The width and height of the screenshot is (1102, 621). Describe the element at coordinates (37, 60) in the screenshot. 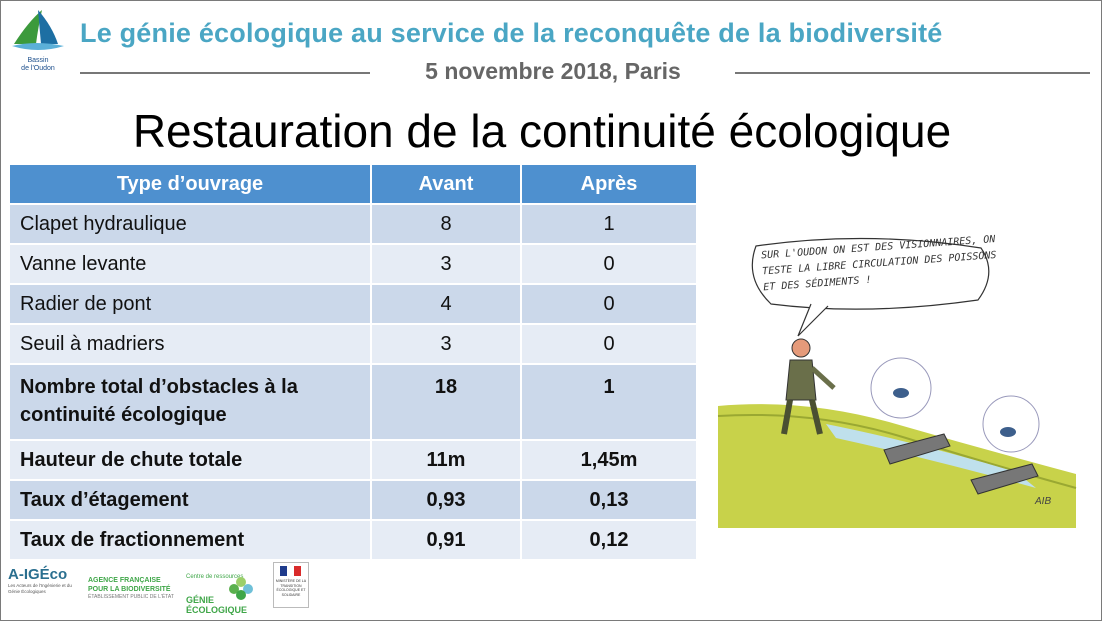

I see `svg-text: Bassin` at that location.